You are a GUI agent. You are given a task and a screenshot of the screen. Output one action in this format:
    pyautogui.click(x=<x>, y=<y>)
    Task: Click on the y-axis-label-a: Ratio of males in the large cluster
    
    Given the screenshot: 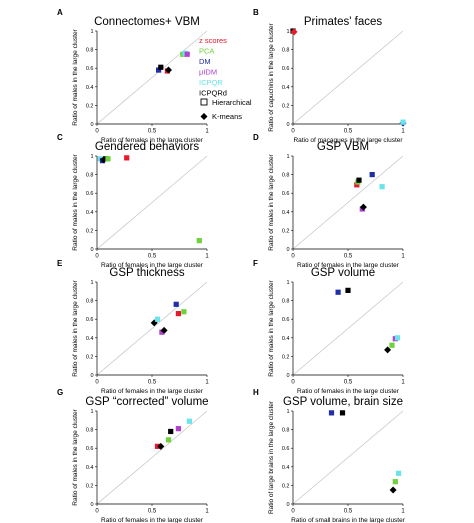 What is the action you would take?
    pyautogui.click(x=75, y=76)
    